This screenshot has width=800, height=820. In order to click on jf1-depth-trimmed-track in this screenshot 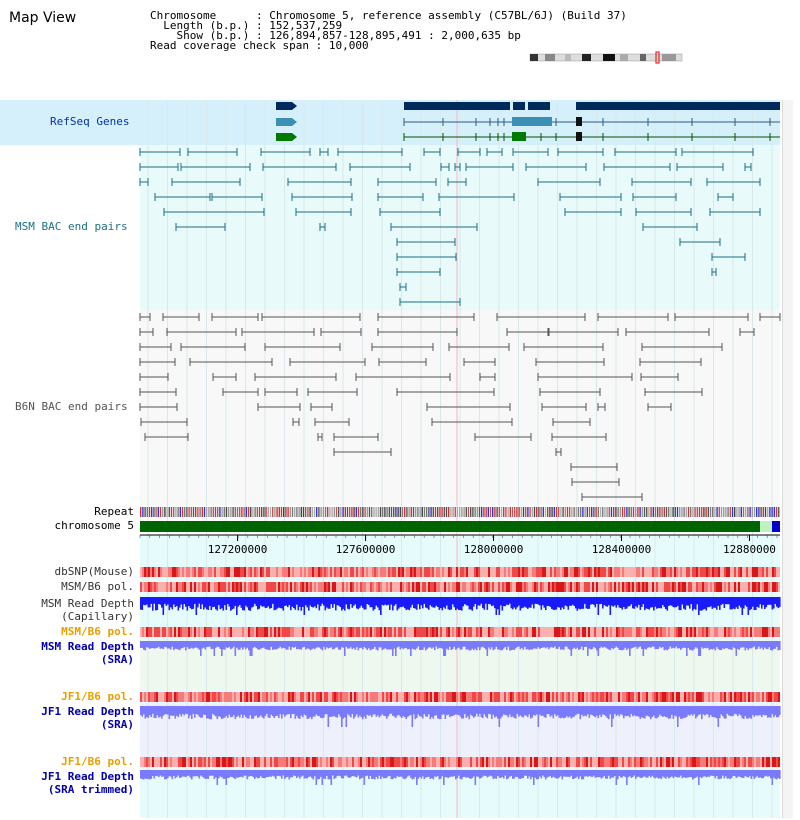, I will do `click(460, 777)`.